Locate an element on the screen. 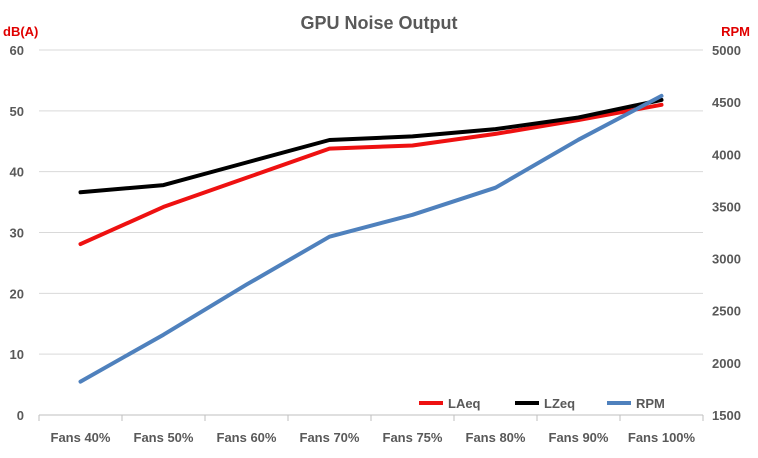  chart-title: GPU Noise Output is located at coordinates (379, 23).